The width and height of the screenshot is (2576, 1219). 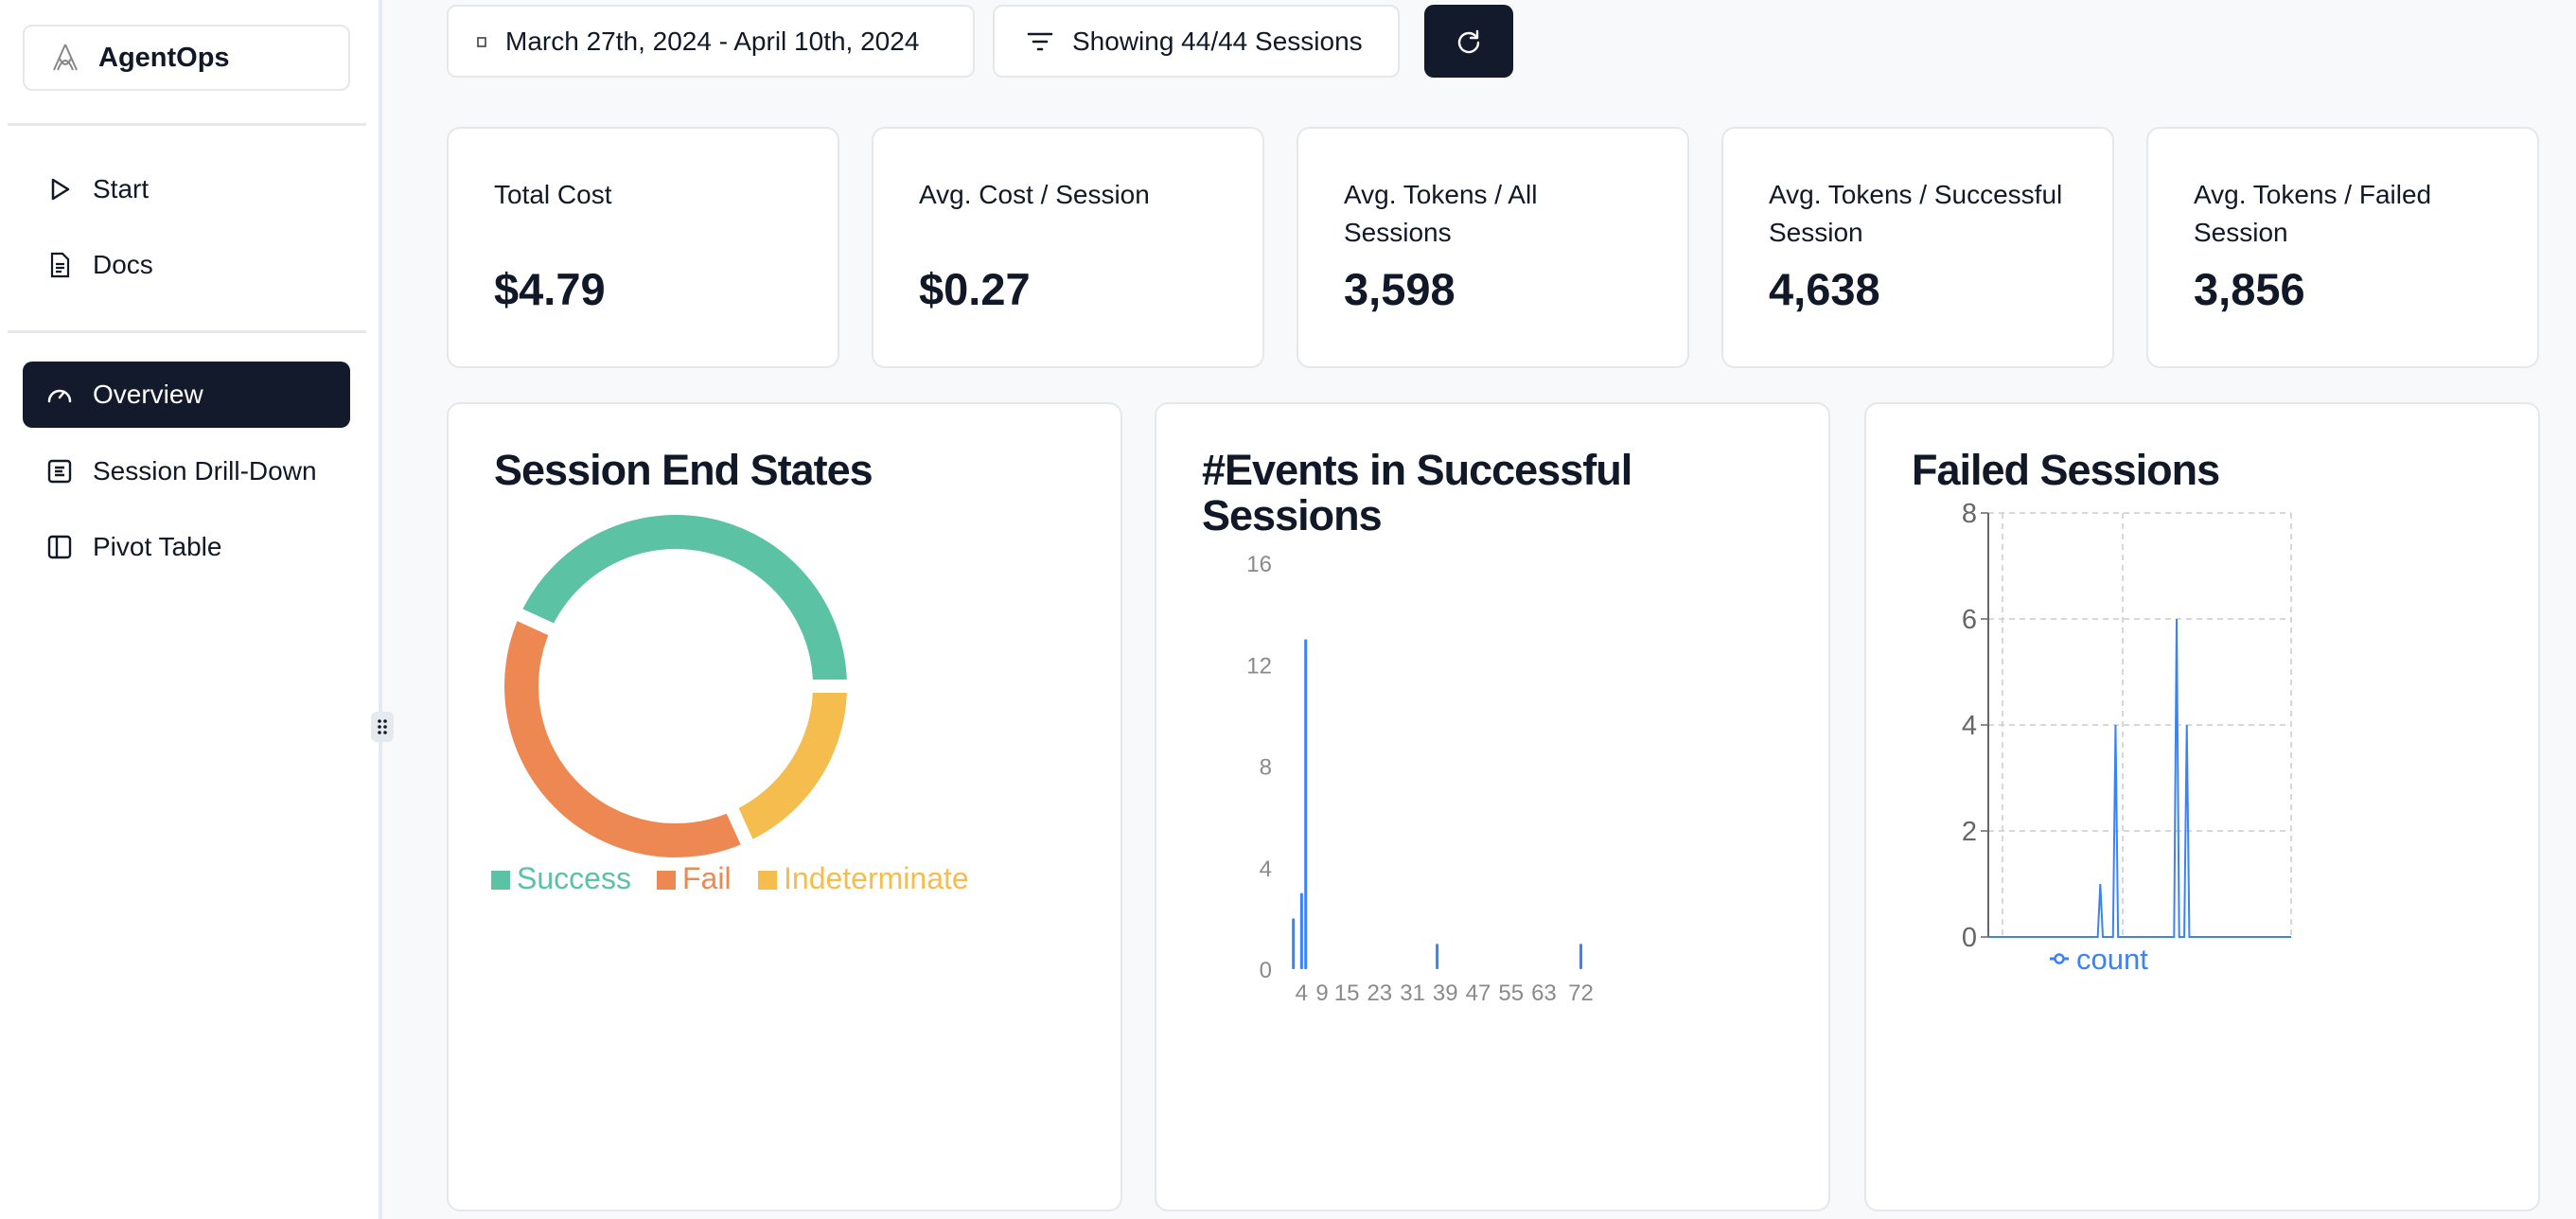 What do you see at coordinates (2059, 958) in the screenshot?
I see `legend-marker-circle` at bounding box center [2059, 958].